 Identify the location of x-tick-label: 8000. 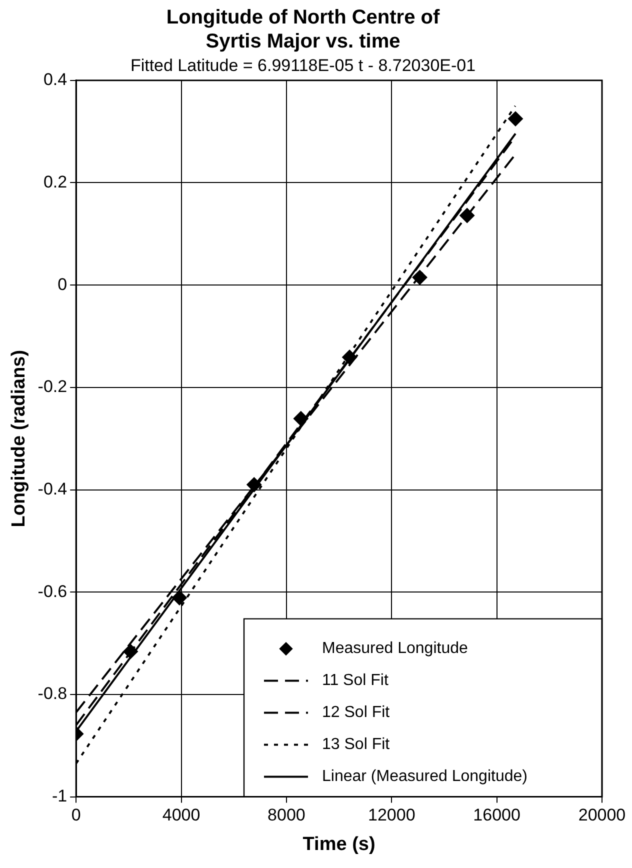
(287, 815).